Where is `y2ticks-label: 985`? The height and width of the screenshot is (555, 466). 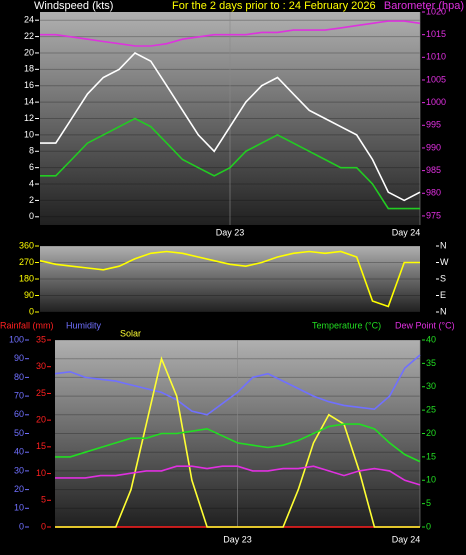 y2ticks-label: 985 is located at coordinates (433, 170).